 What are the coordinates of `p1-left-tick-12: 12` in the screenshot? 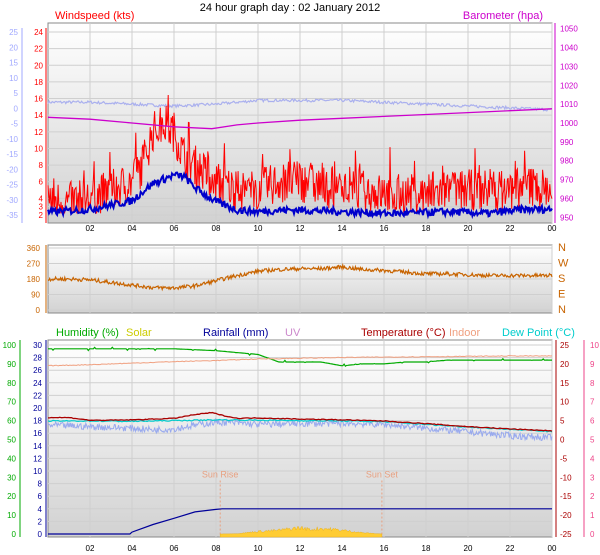 It's located at (38, 132).